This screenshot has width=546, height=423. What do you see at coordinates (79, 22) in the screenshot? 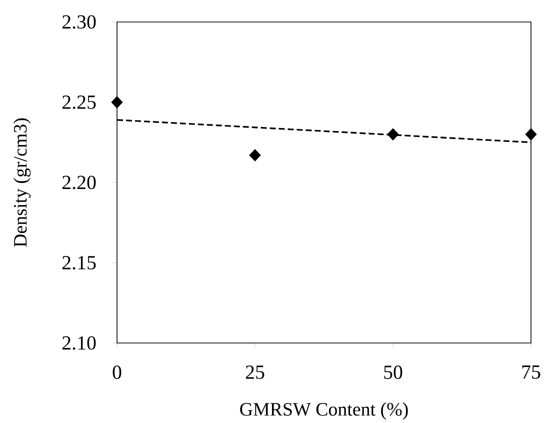
I see `y-tick-label: 2.30` at bounding box center [79, 22].